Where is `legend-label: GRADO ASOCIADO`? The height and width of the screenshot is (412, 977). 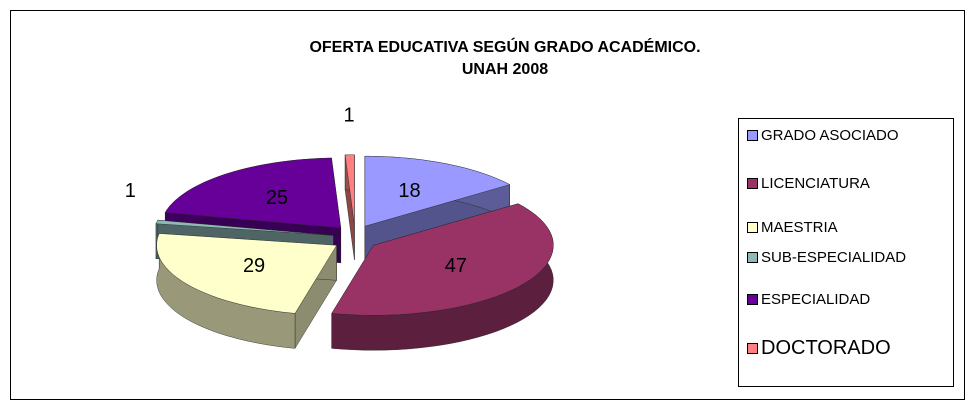
legend-label: GRADO ASOCIADO is located at coordinates (830, 135).